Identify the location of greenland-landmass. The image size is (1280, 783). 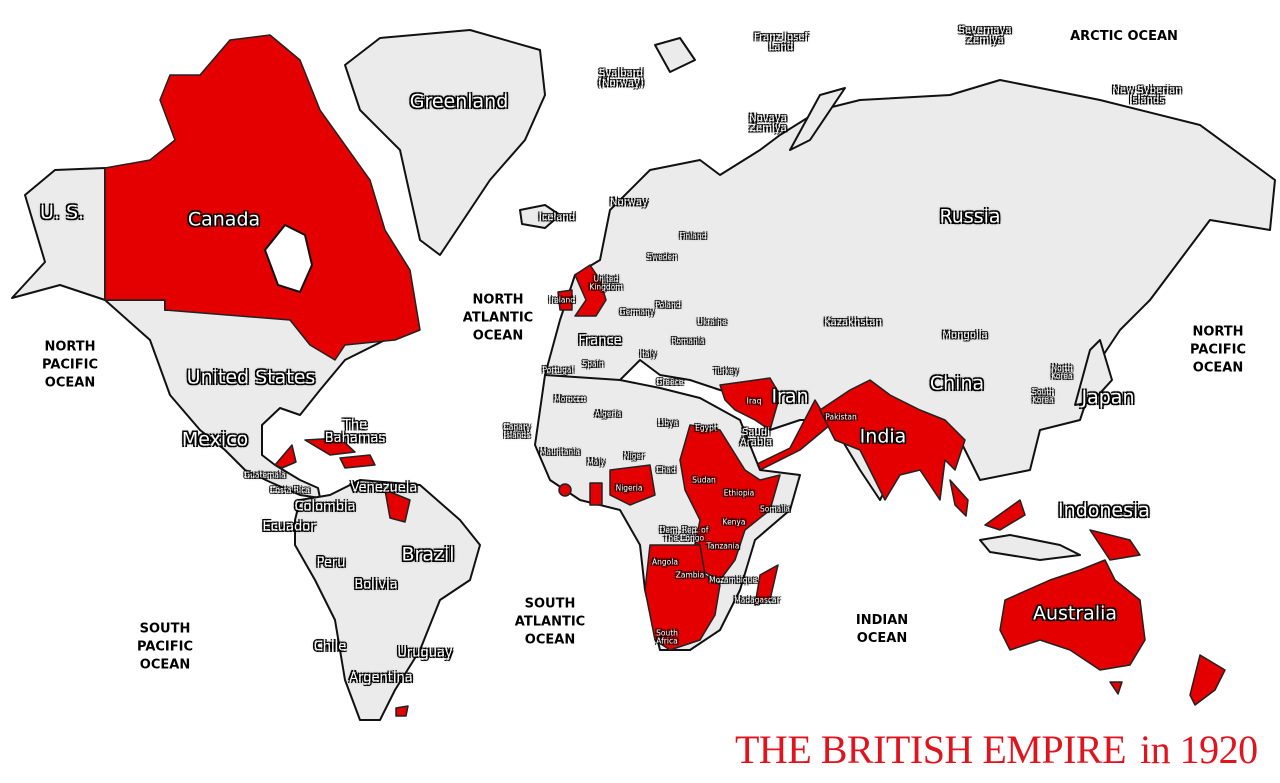
(445, 142).